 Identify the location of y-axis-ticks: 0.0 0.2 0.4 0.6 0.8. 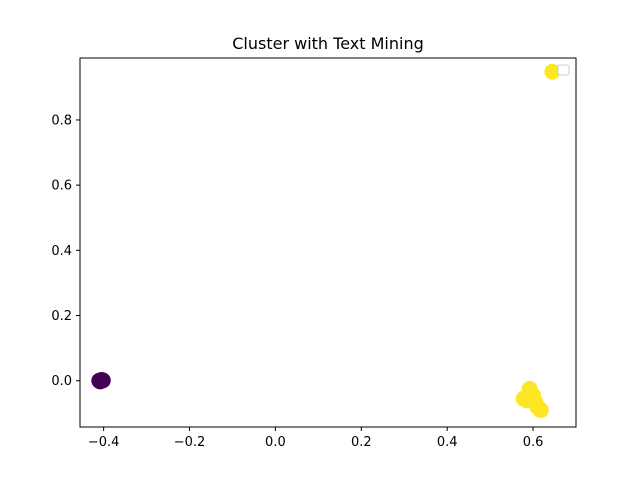
(65, 251).